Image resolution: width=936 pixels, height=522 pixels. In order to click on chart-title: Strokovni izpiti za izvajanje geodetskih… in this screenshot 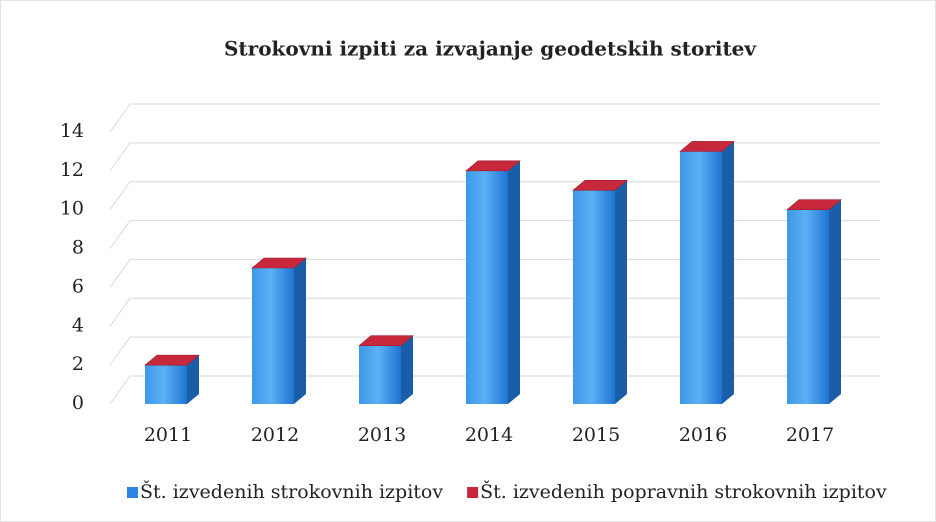, I will do `click(490, 49)`.